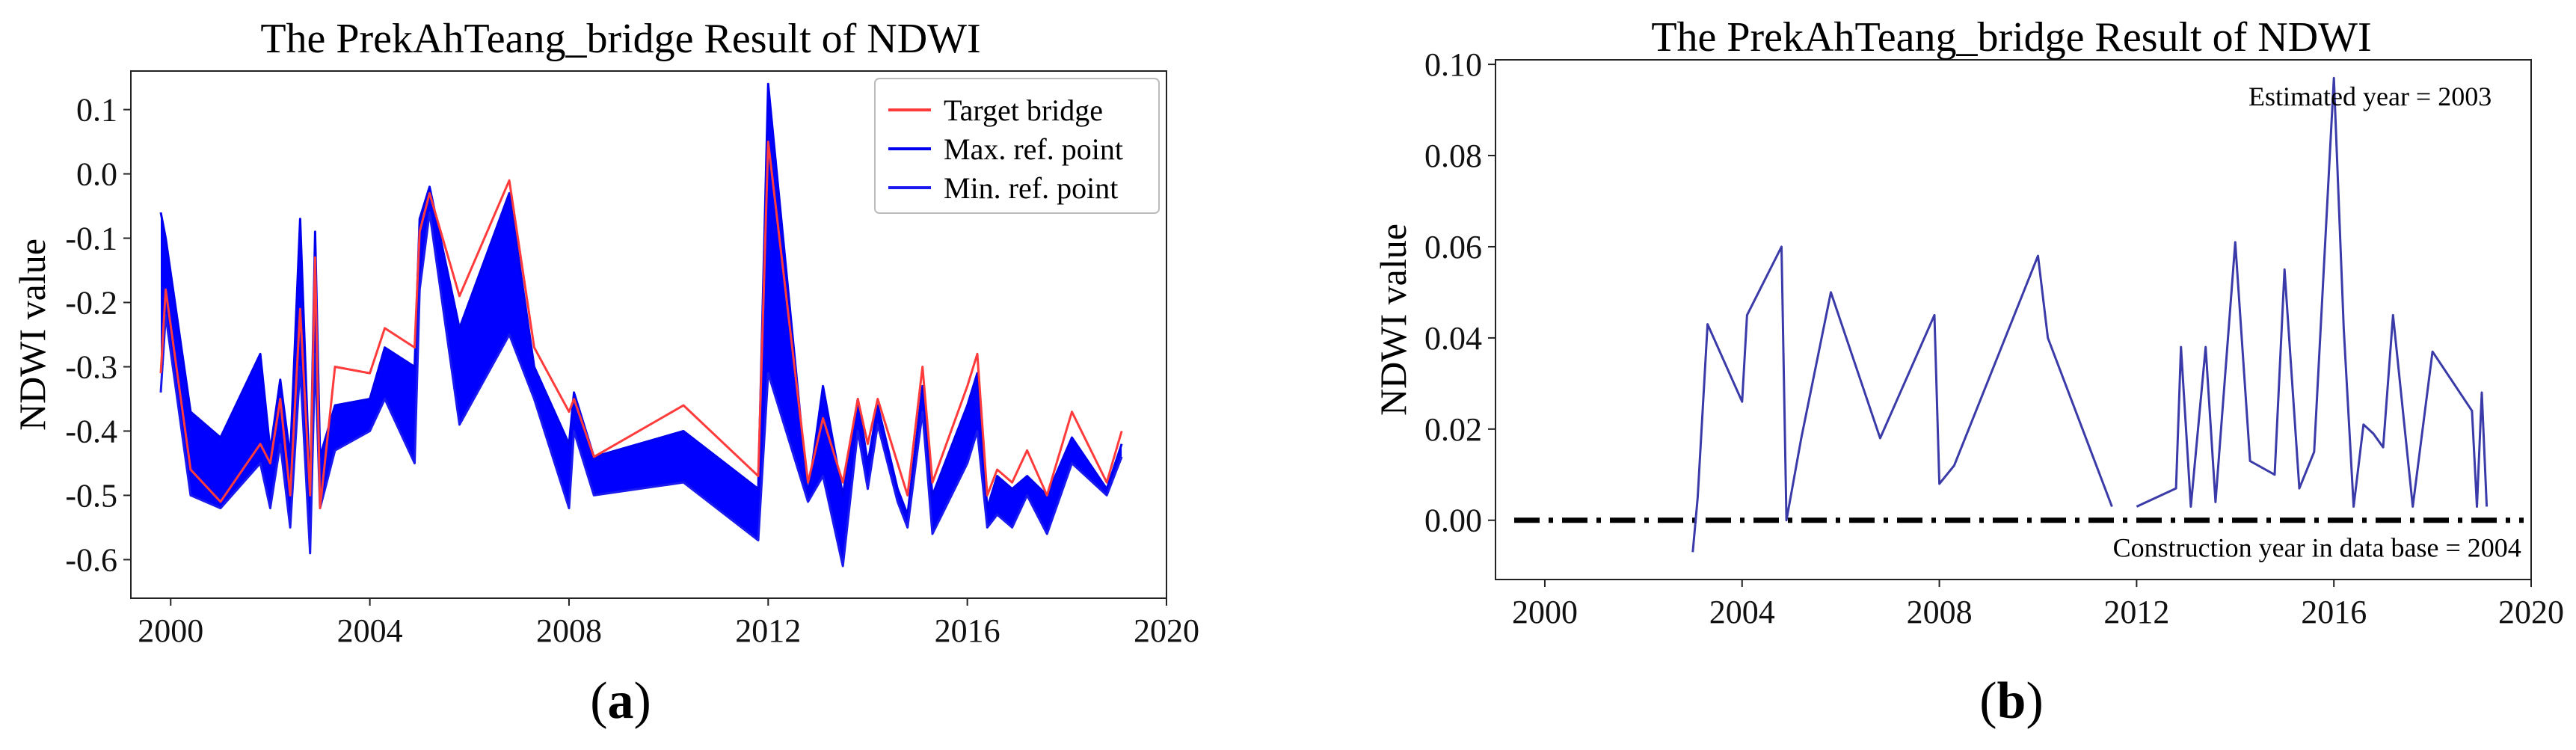  I want to click on y-tick-label: -0.3, so click(91, 366).